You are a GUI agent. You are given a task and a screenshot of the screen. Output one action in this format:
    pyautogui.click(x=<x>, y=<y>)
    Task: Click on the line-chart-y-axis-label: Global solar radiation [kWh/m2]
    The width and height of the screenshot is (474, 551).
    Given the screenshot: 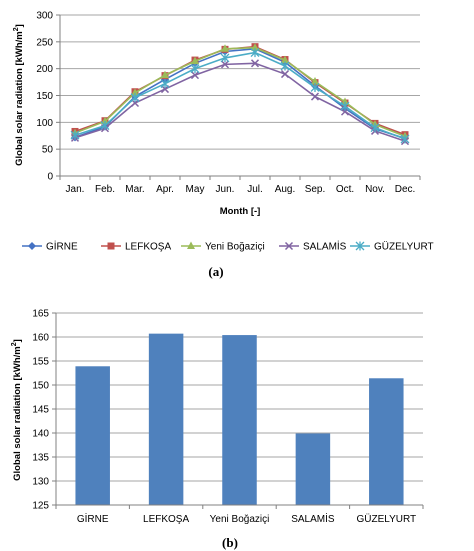 What is the action you would take?
    pyautogui.click(x=19, y=95)
    